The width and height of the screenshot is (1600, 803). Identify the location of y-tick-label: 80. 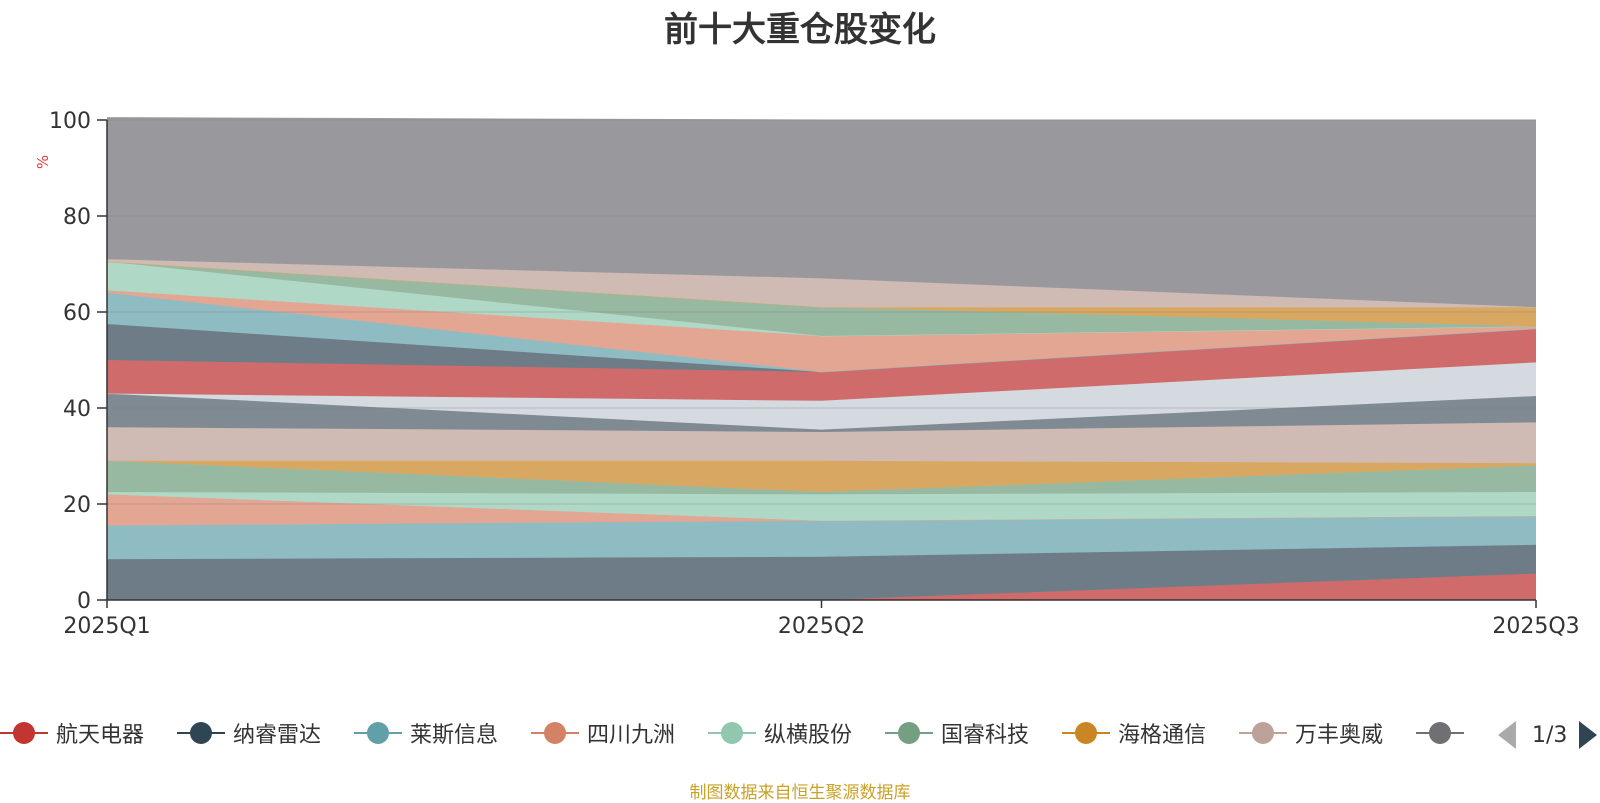
(77, 217).